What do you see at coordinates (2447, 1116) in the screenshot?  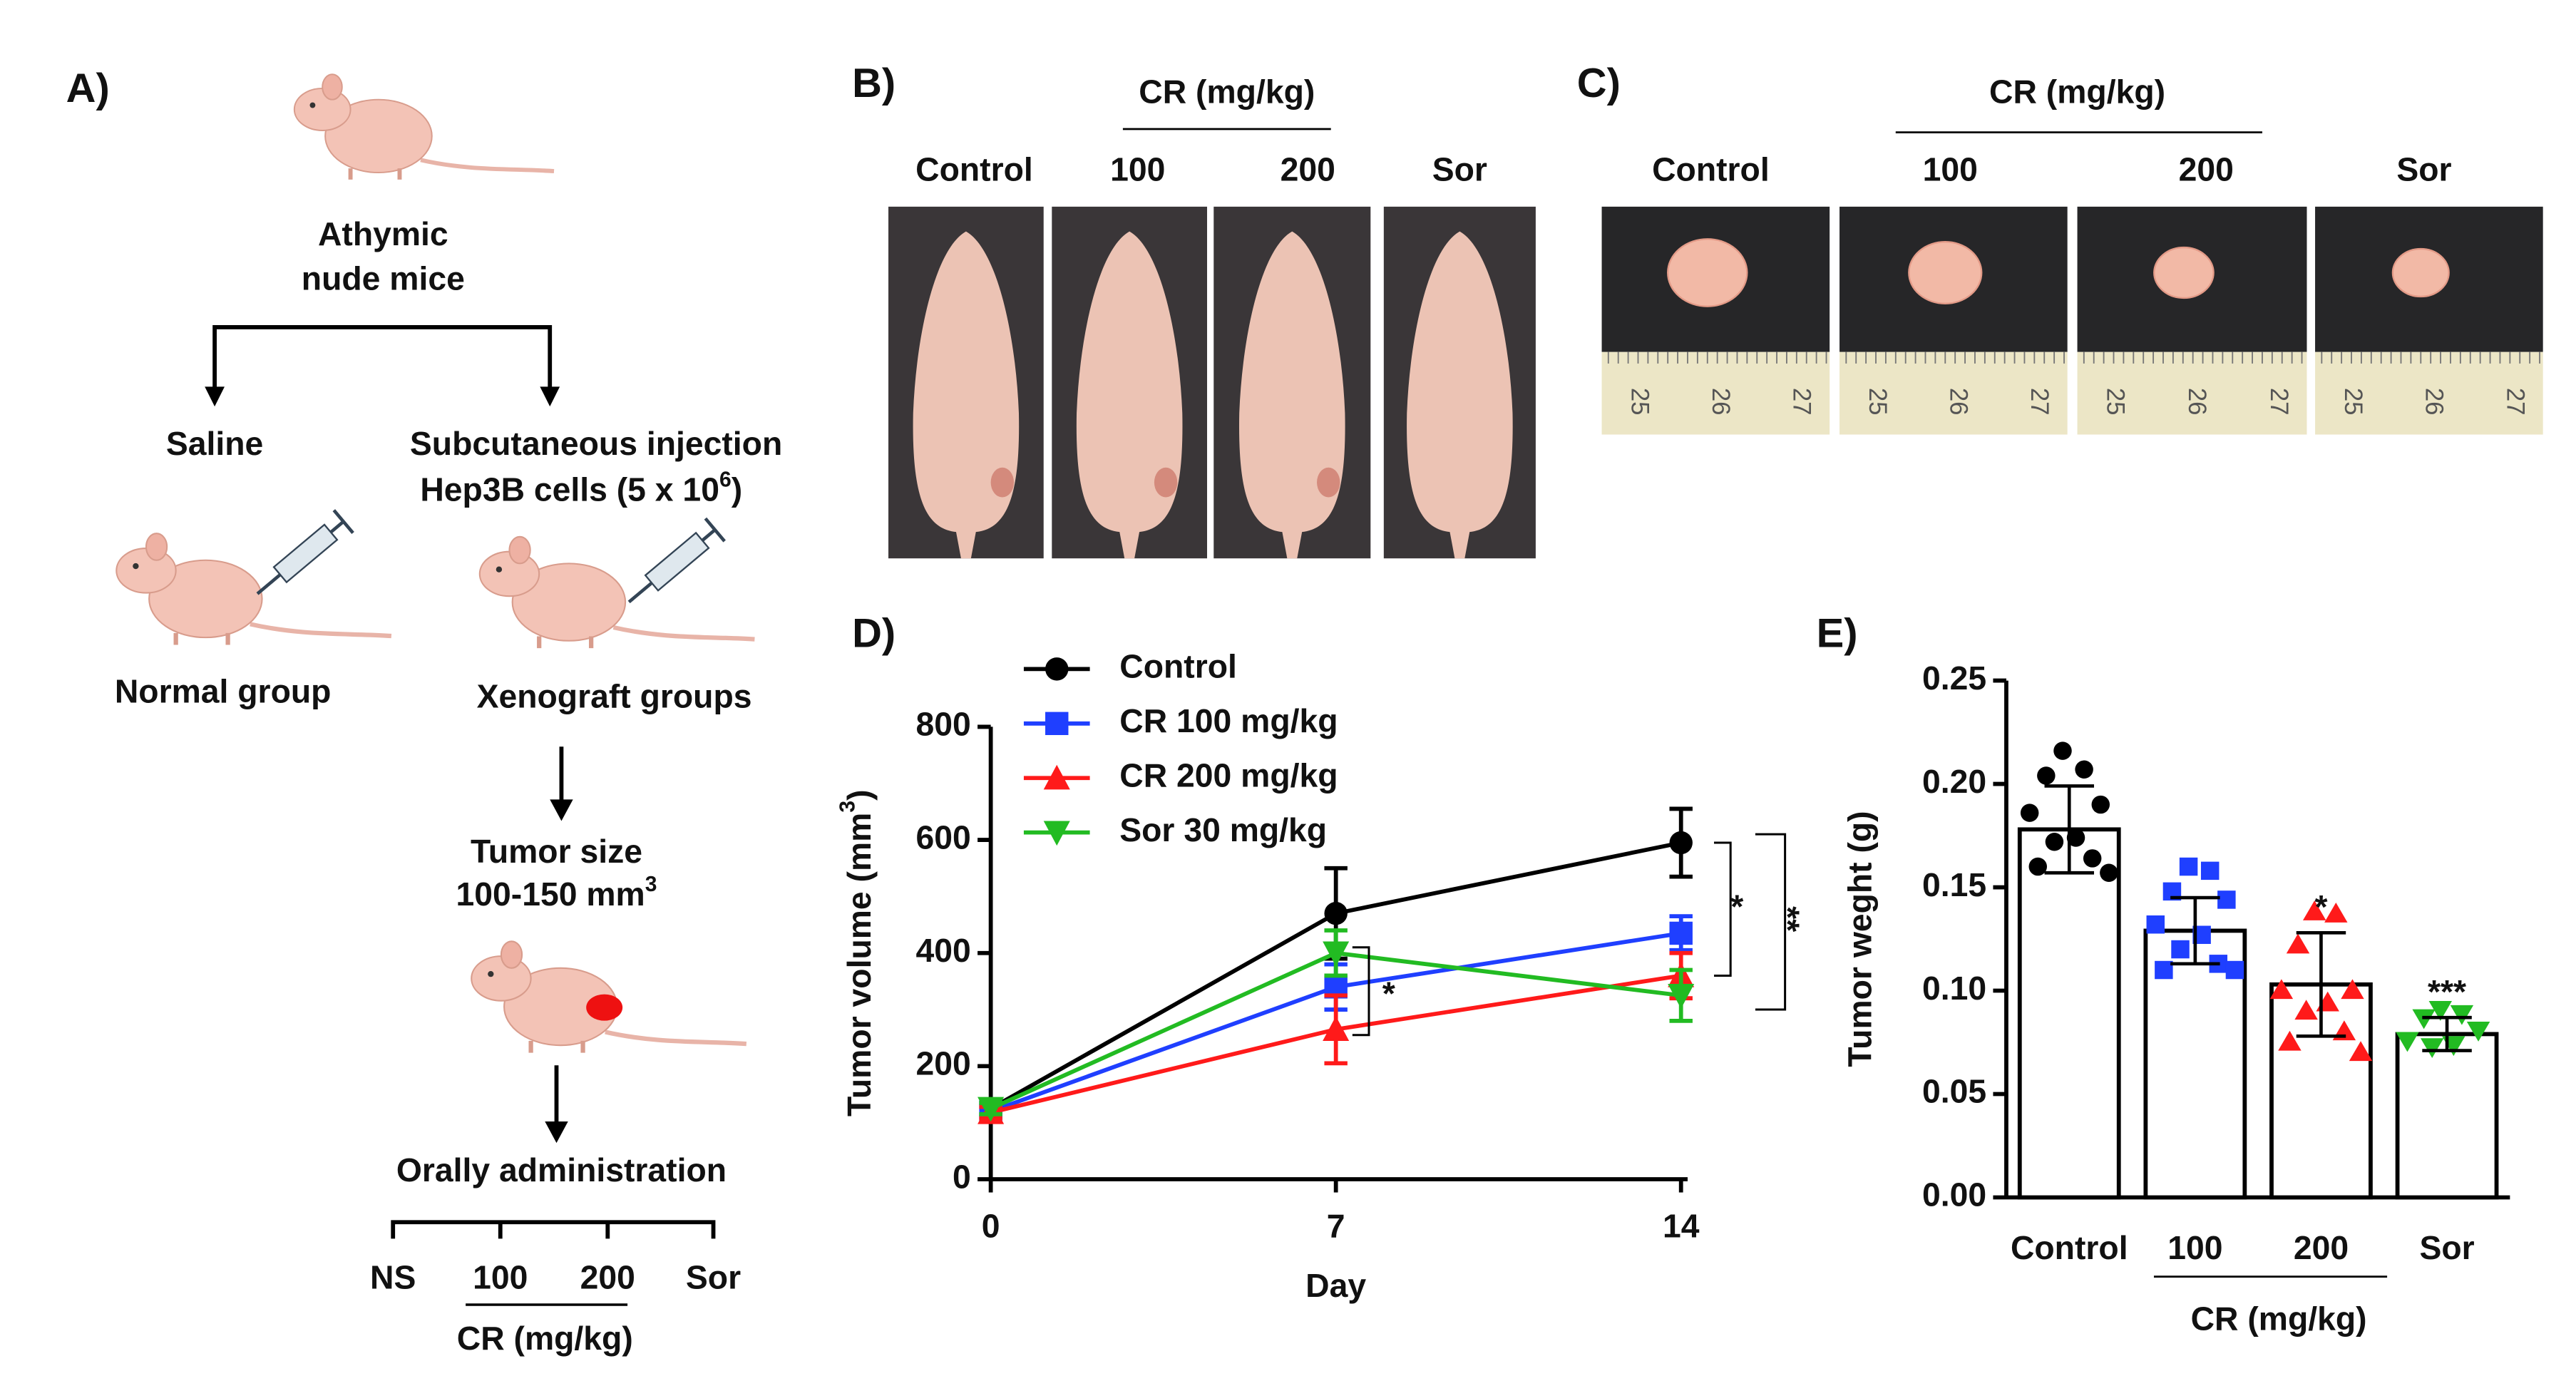 I see `bar` at bounding box center [2447, 1116].